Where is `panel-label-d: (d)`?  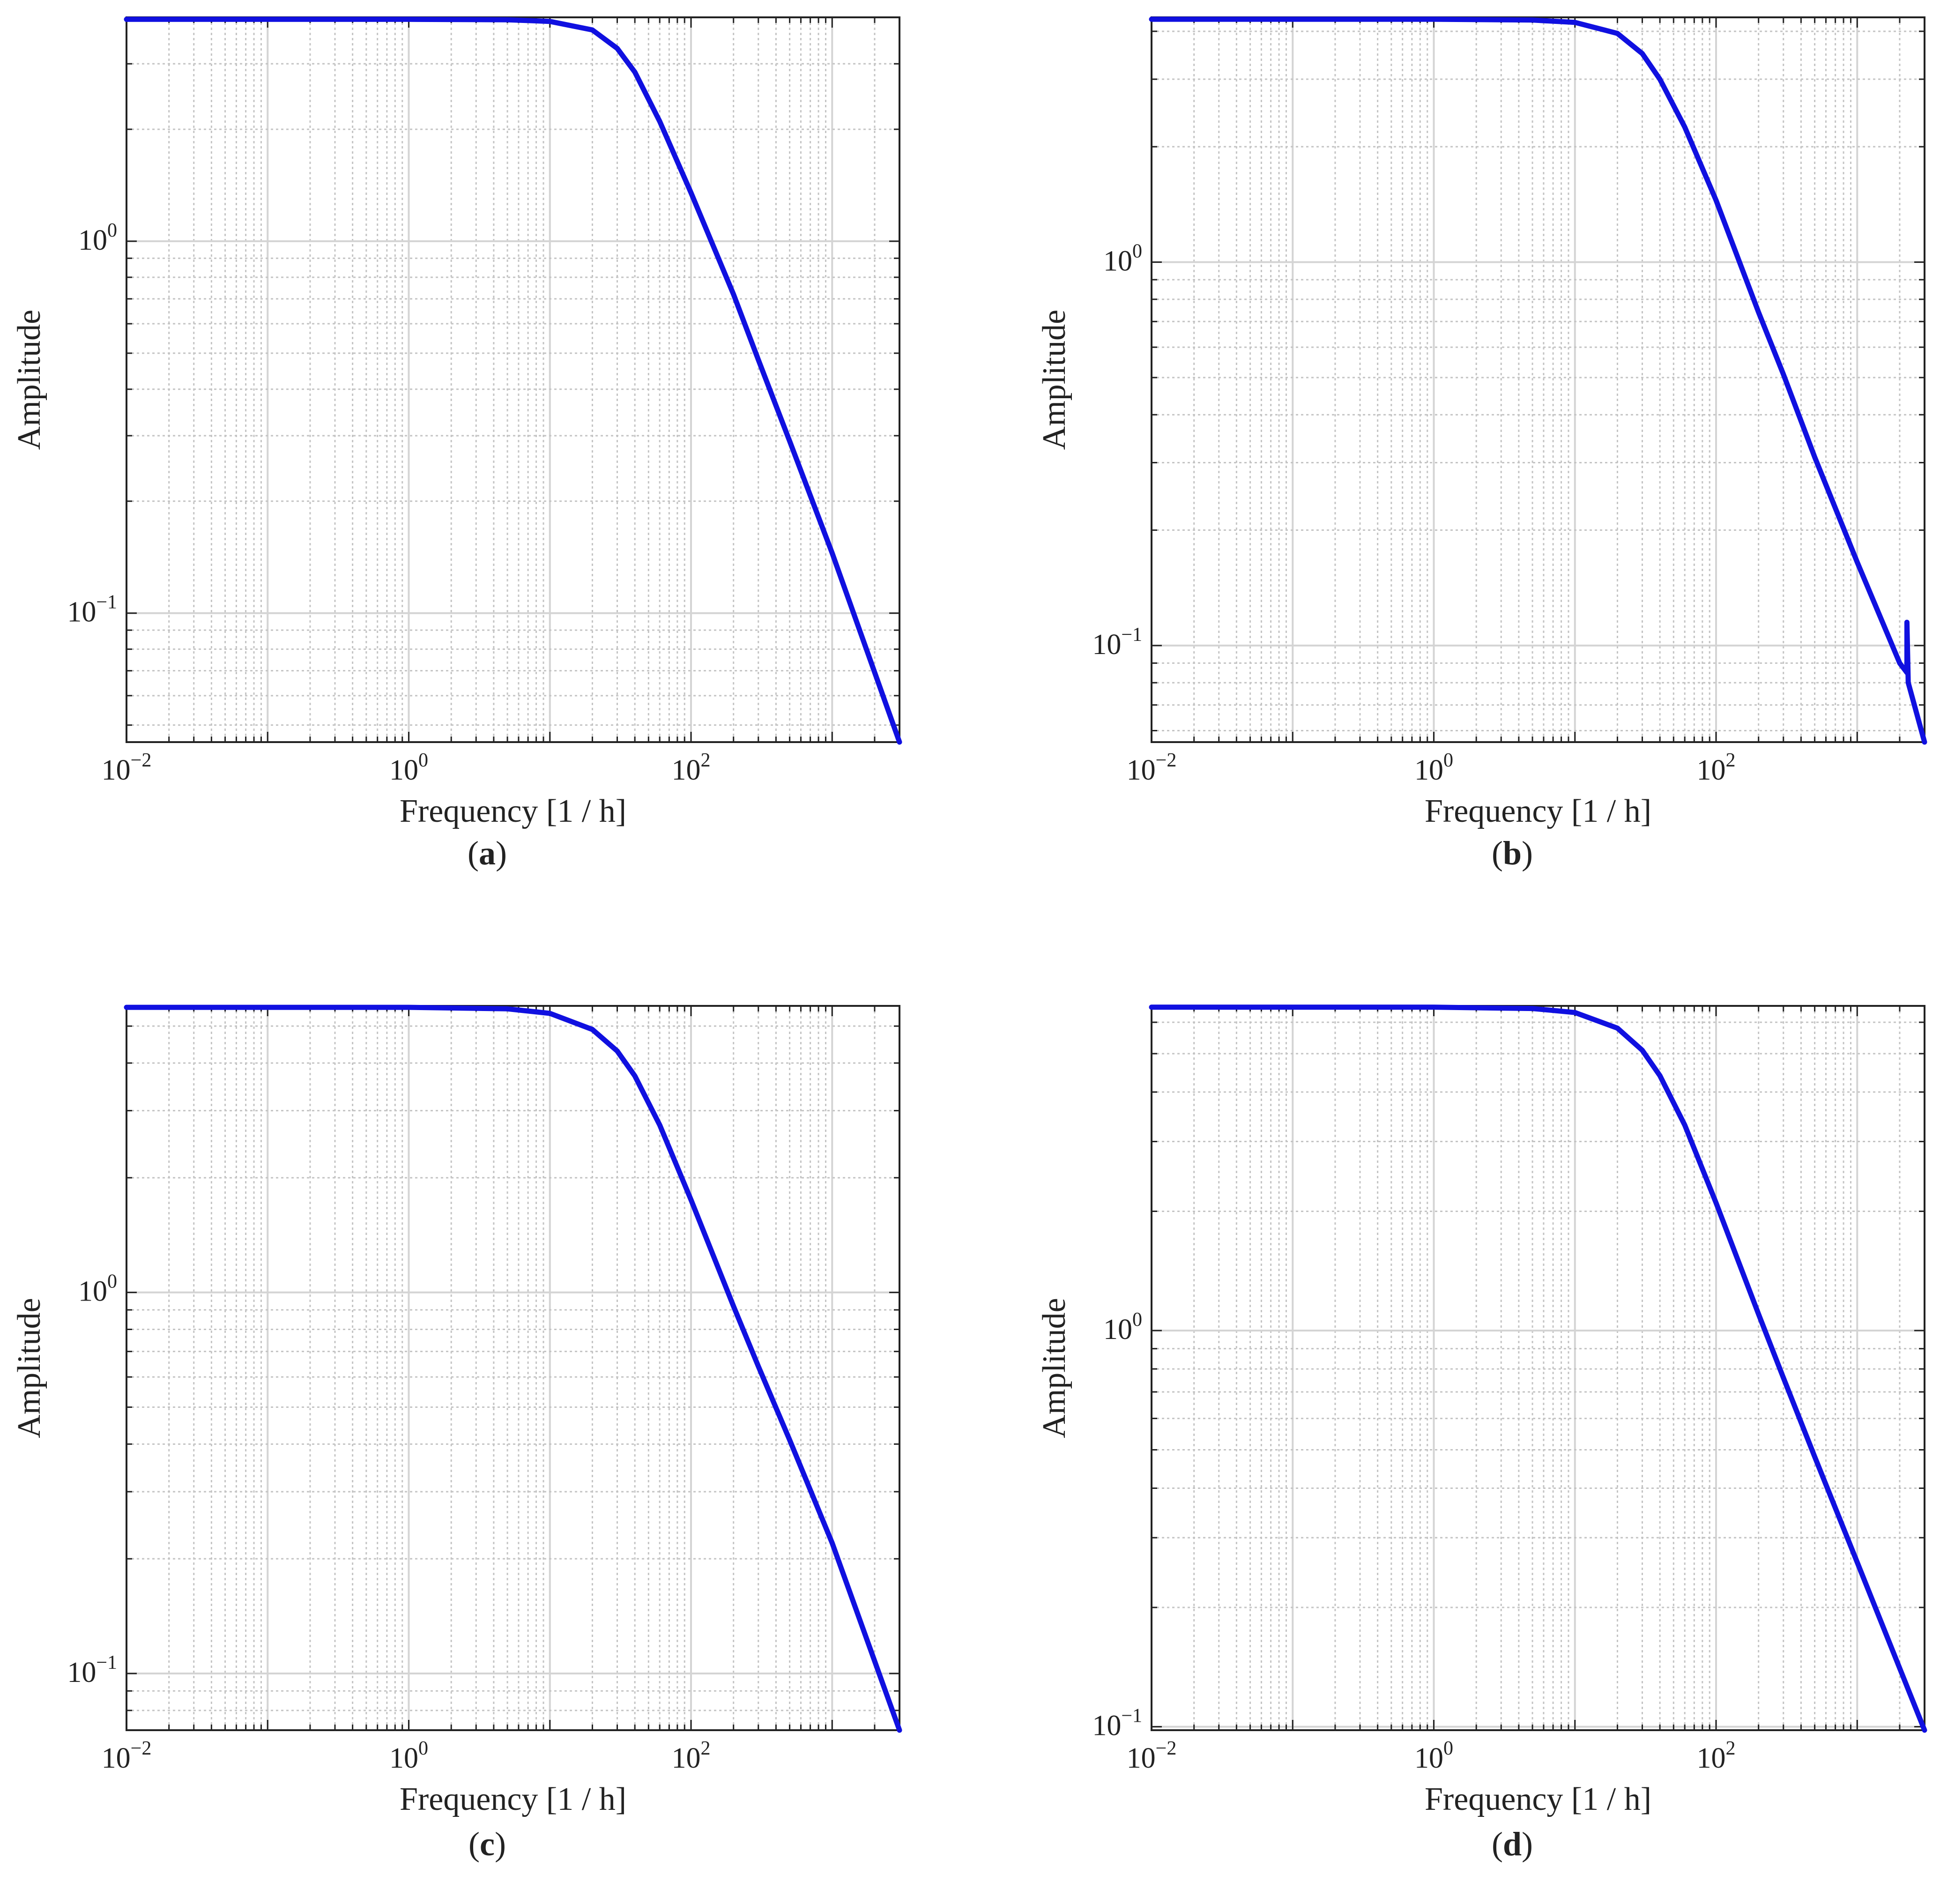 panel-label-d: (d) is located at coordinates (1512, 1844).